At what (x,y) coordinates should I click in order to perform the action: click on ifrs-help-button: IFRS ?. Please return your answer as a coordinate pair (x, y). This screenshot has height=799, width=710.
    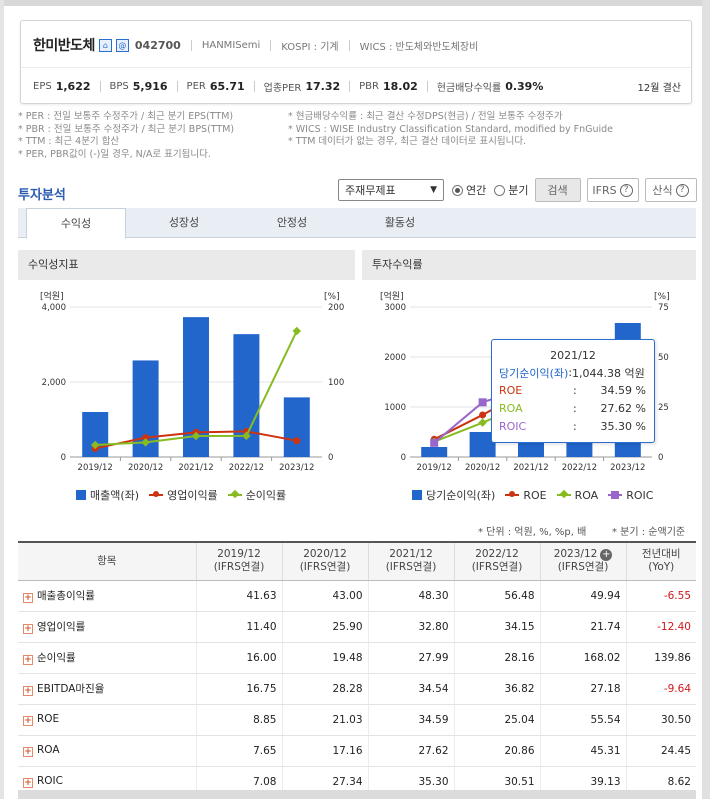
    Looking at the image, I should click on (612, 190).